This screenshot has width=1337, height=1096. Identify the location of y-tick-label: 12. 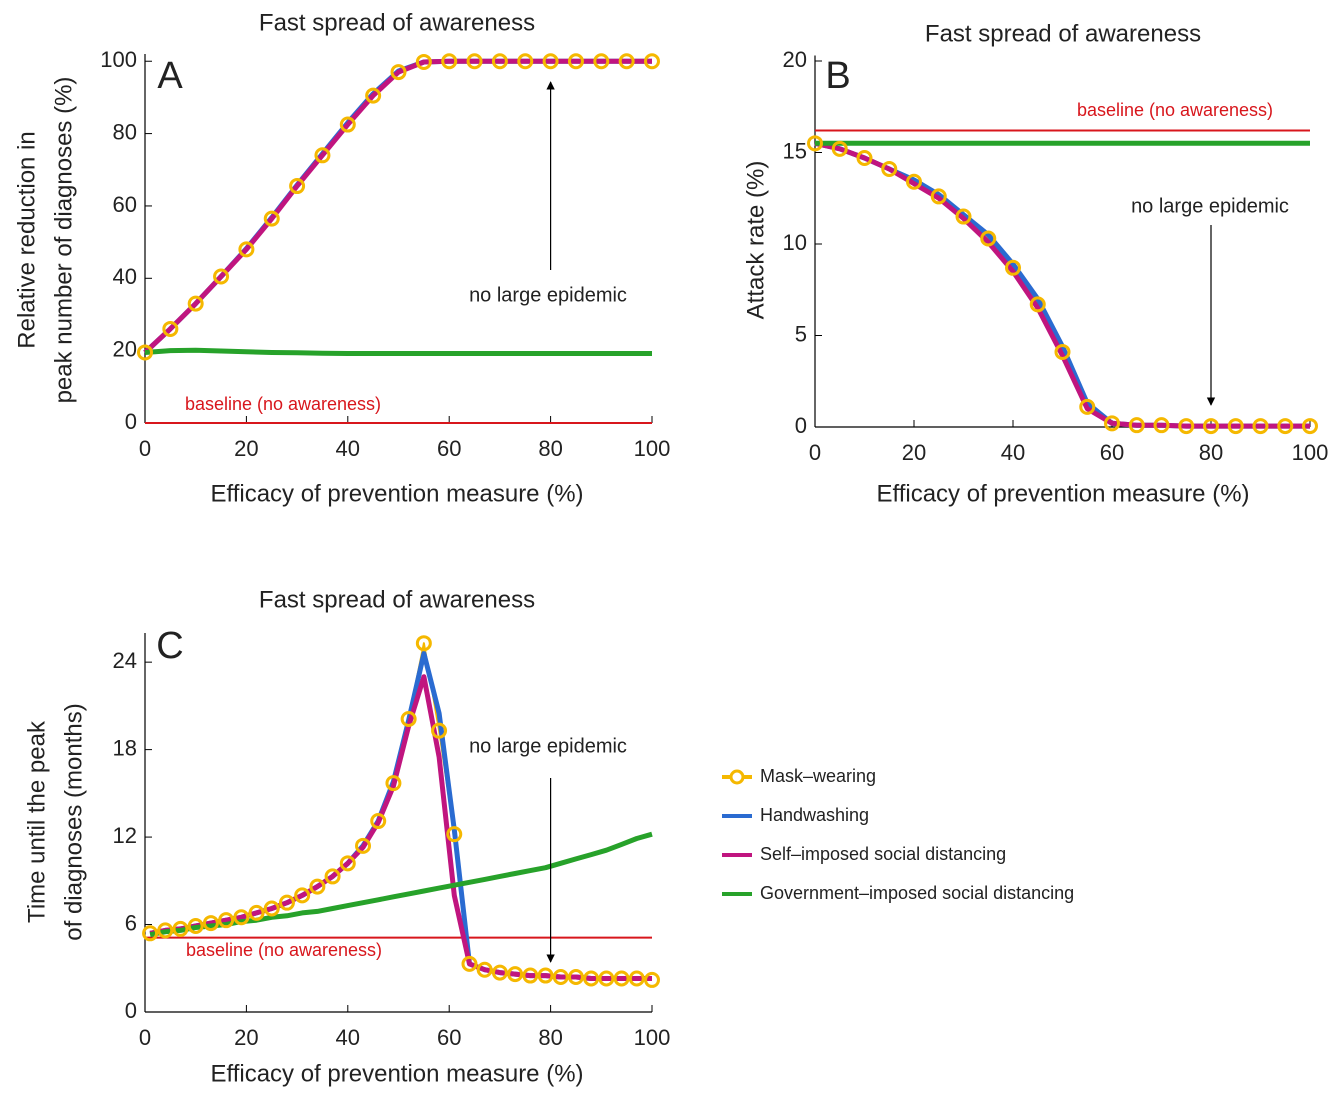
(125, 835).